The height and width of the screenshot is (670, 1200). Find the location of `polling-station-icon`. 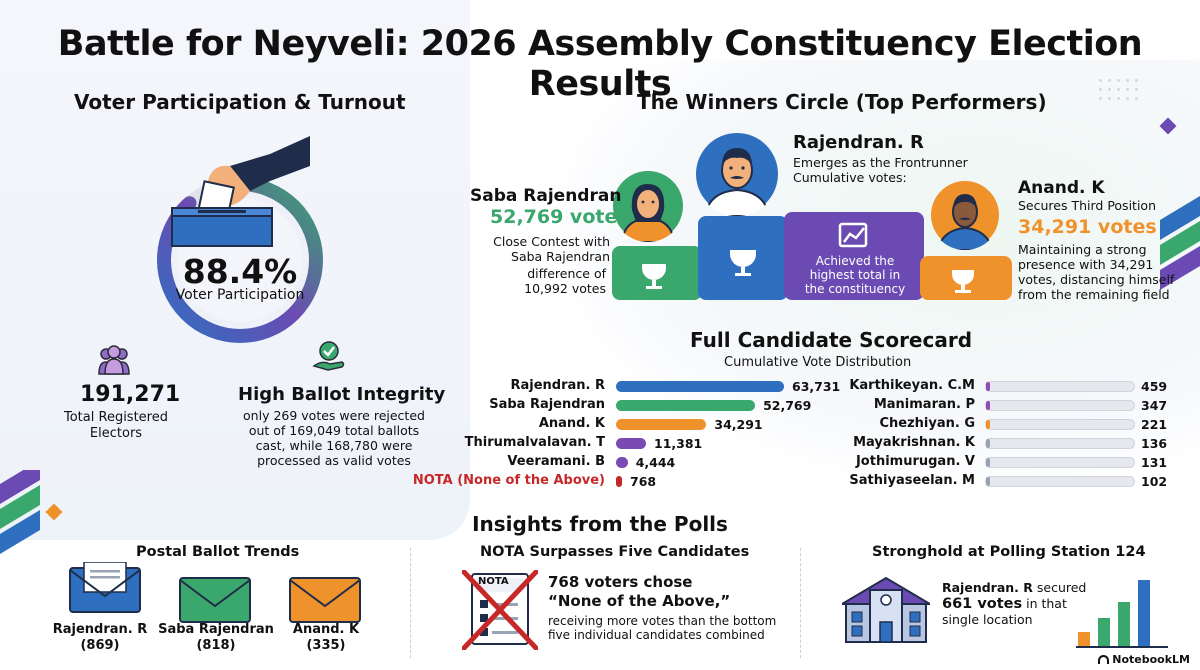

polling-station-icon is located at coordinates (886, 609).